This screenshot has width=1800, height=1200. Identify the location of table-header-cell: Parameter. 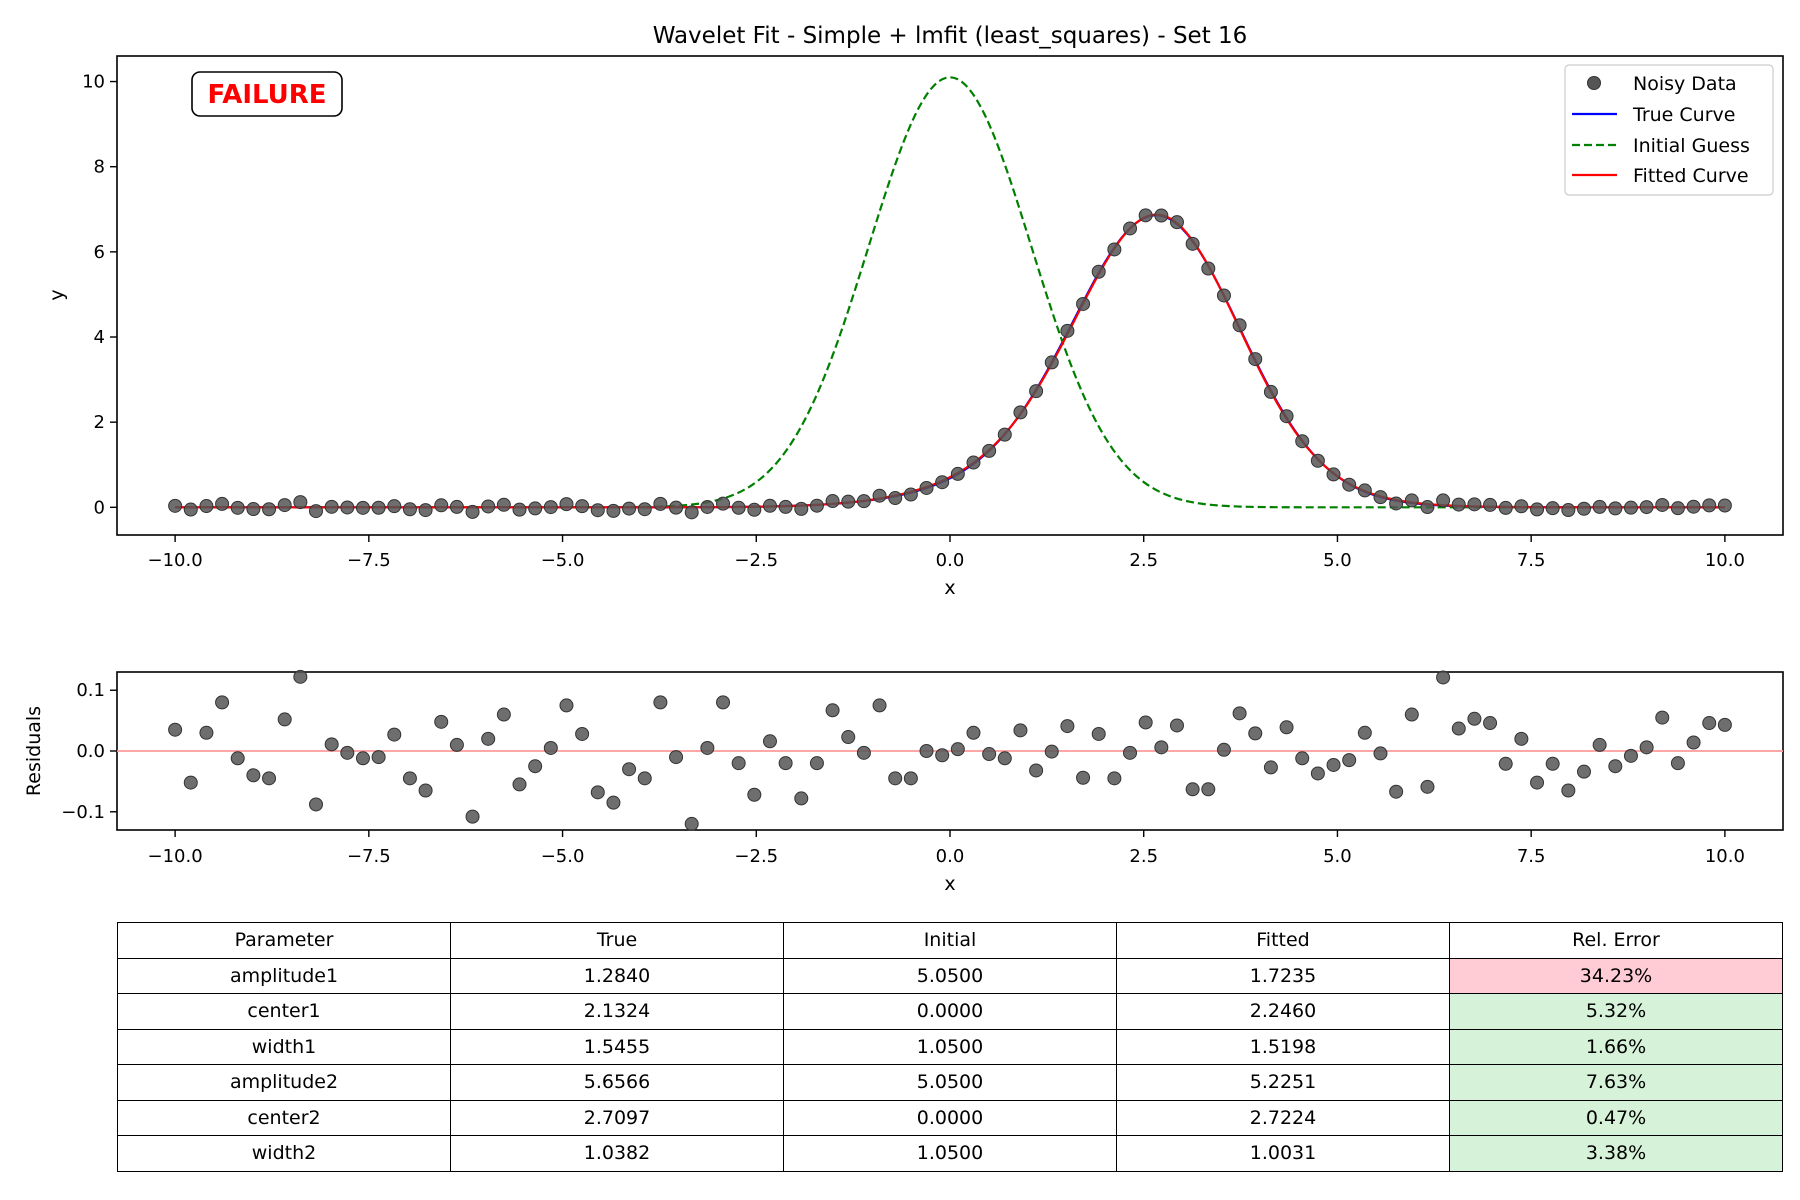
(284, 940).